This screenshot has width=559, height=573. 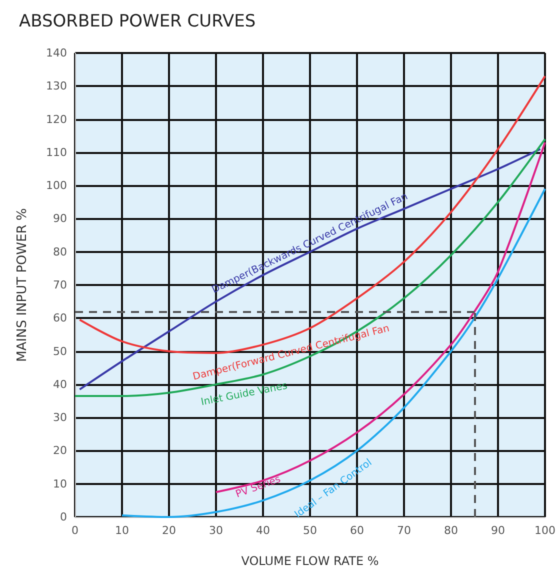 What do you see at coordinates (60, 251) in the screenshot?
I see `y-tick-label: 80` at bounding box center [60, 251].